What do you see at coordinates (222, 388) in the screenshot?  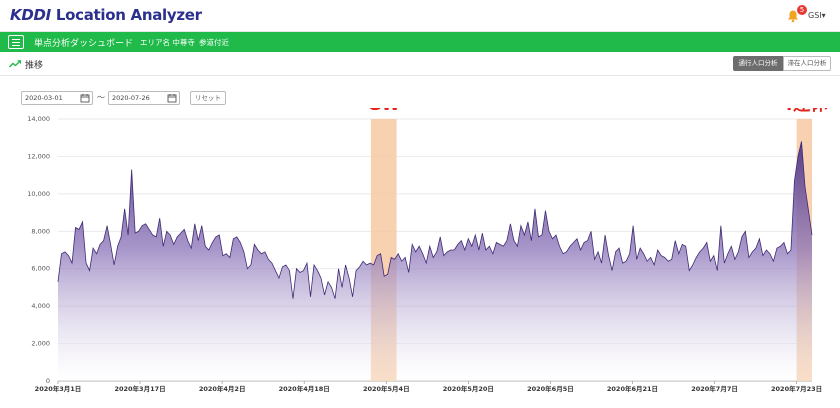 I see `x-tick-label: 2020年4月2日` at bounding box center [222, 388].